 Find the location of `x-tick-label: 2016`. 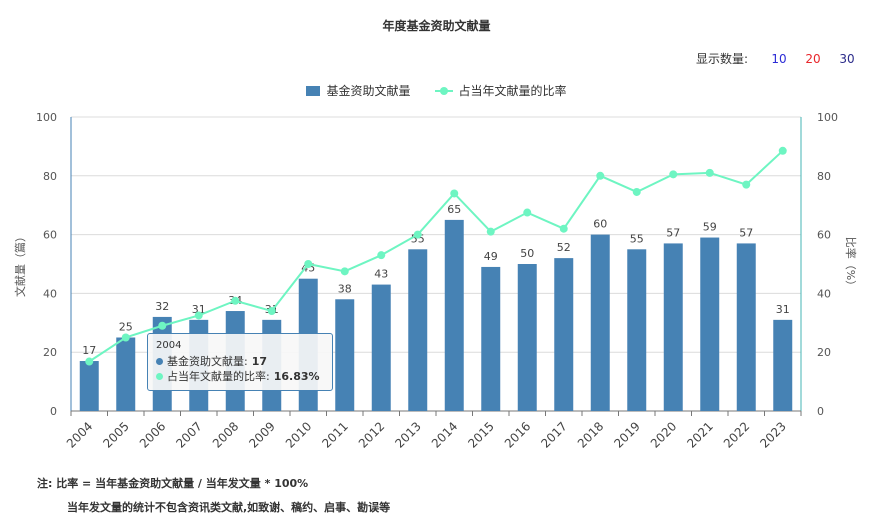

x-tick-label: 2016 is located at coordinates (517, 434).